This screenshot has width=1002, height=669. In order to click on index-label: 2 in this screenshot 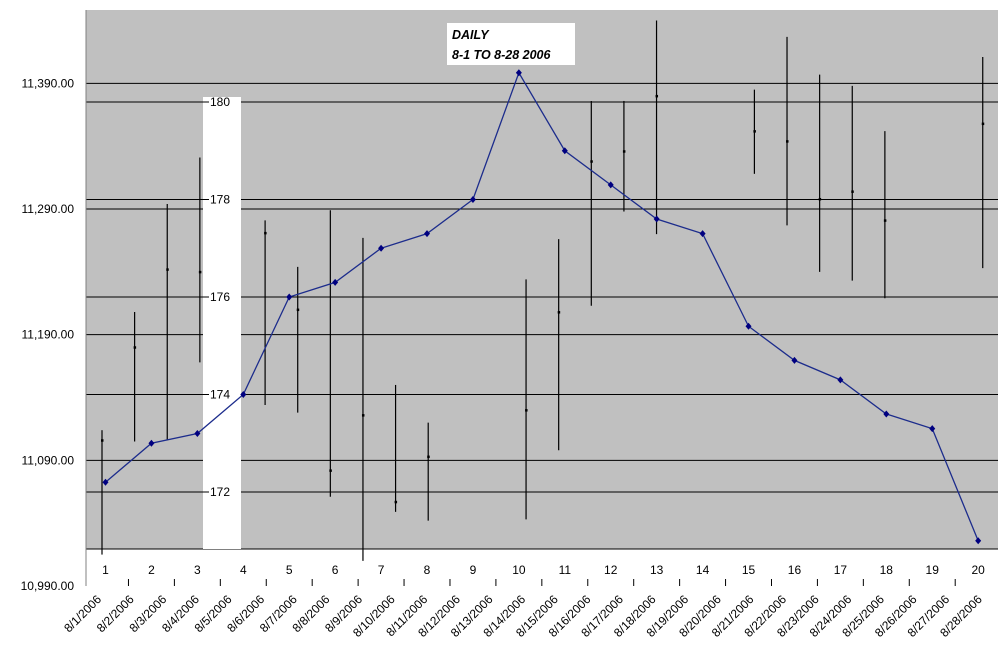, I will do `click(151, 570)`.